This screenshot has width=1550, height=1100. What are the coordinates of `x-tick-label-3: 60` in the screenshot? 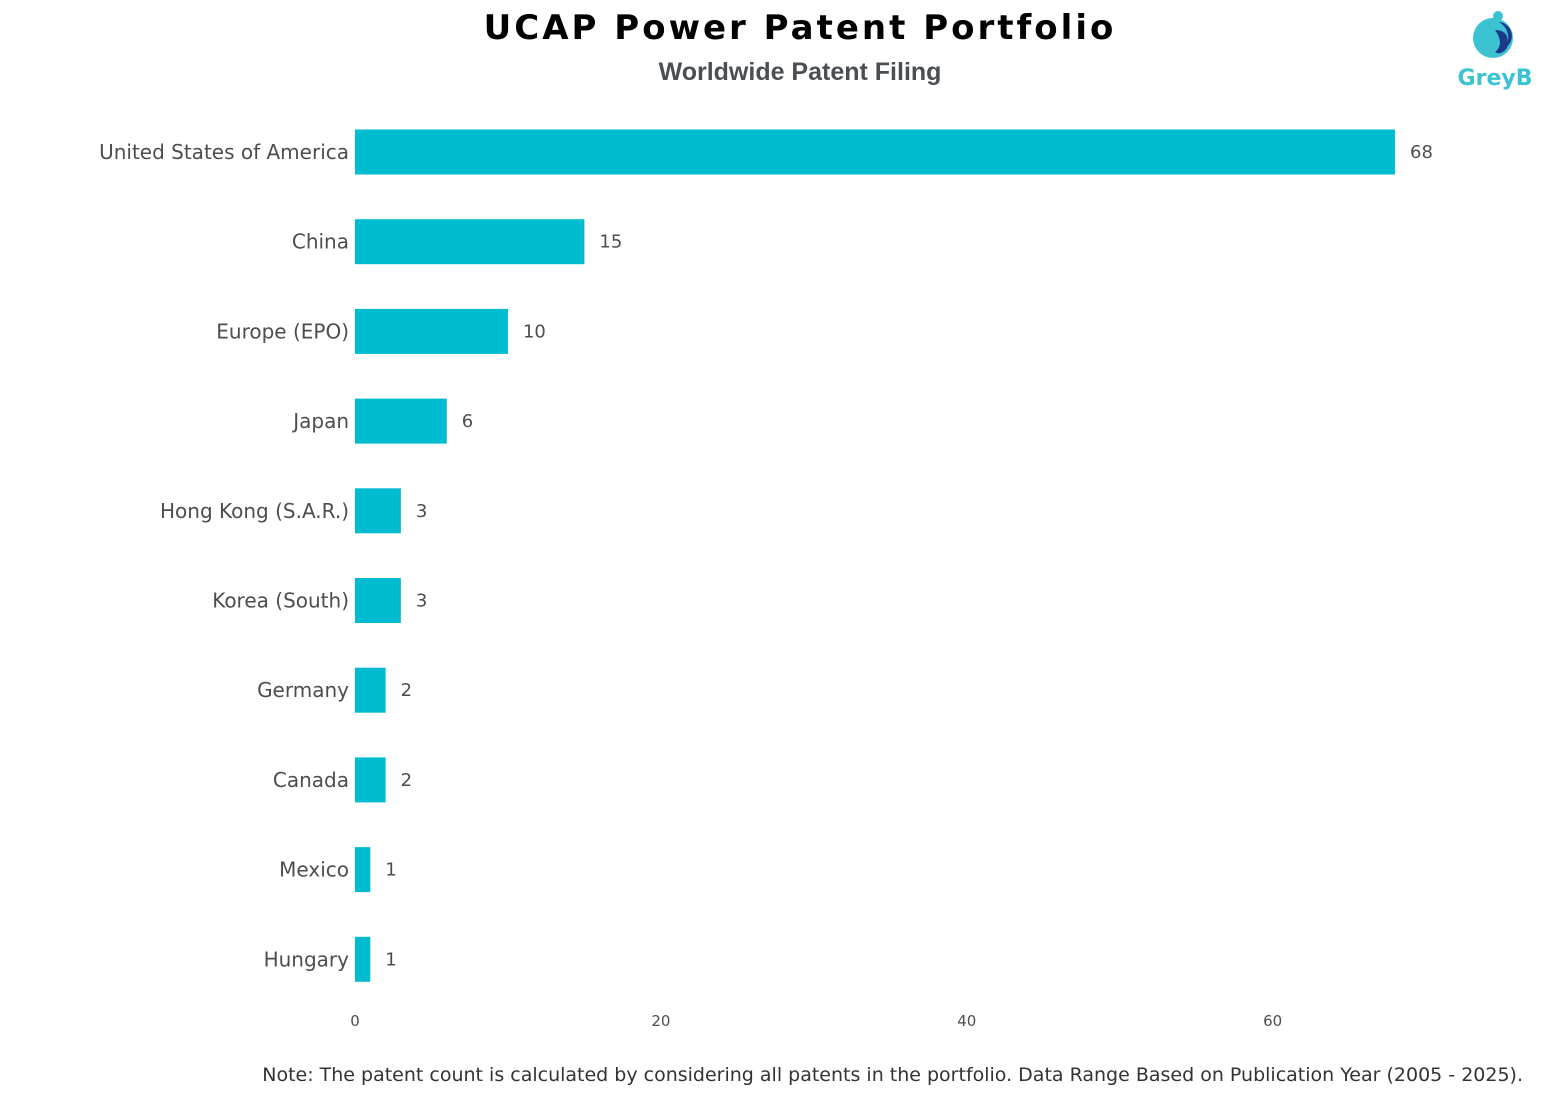 It's located at (1272, 1021).